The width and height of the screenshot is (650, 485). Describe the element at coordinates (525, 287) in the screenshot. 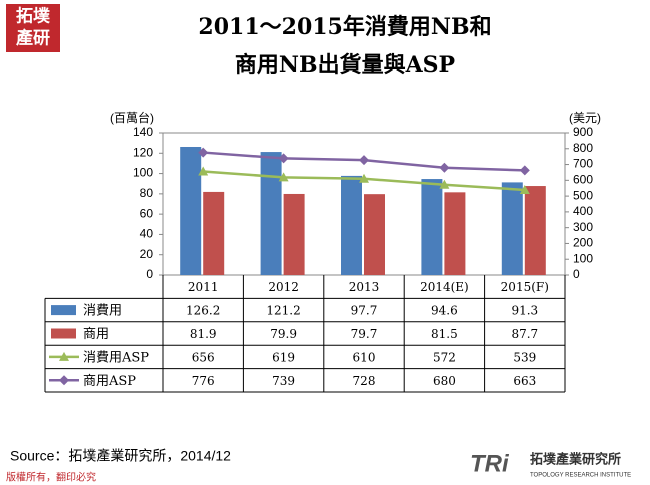

I see `x-tick-label: 2015(F)` at that location.